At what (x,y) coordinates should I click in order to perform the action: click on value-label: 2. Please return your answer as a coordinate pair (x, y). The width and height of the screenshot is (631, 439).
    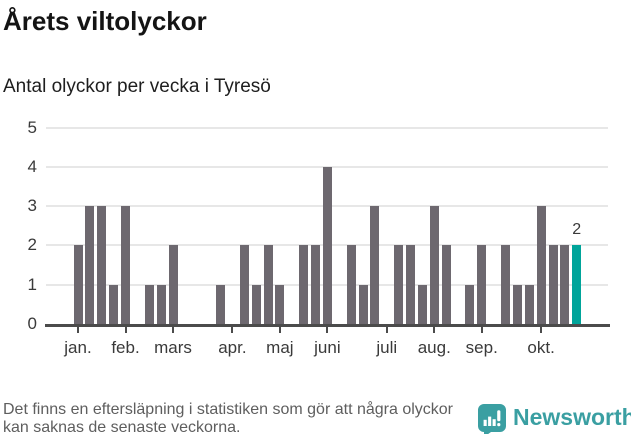
    Looking at the image, I should click on (577, 230).